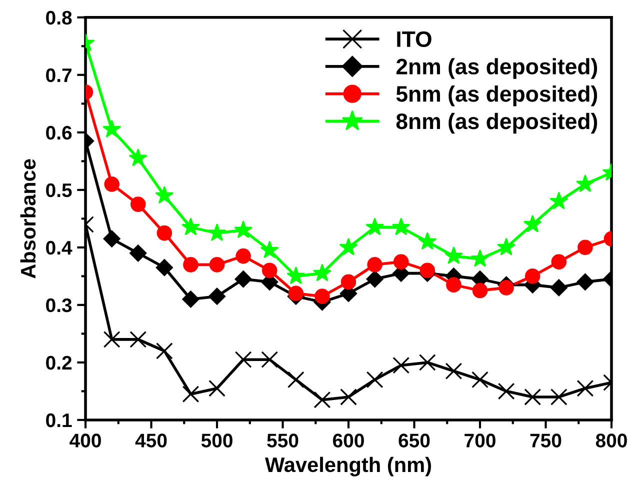  I want to click on y-tick-label: 0.5, so click(59, 190).